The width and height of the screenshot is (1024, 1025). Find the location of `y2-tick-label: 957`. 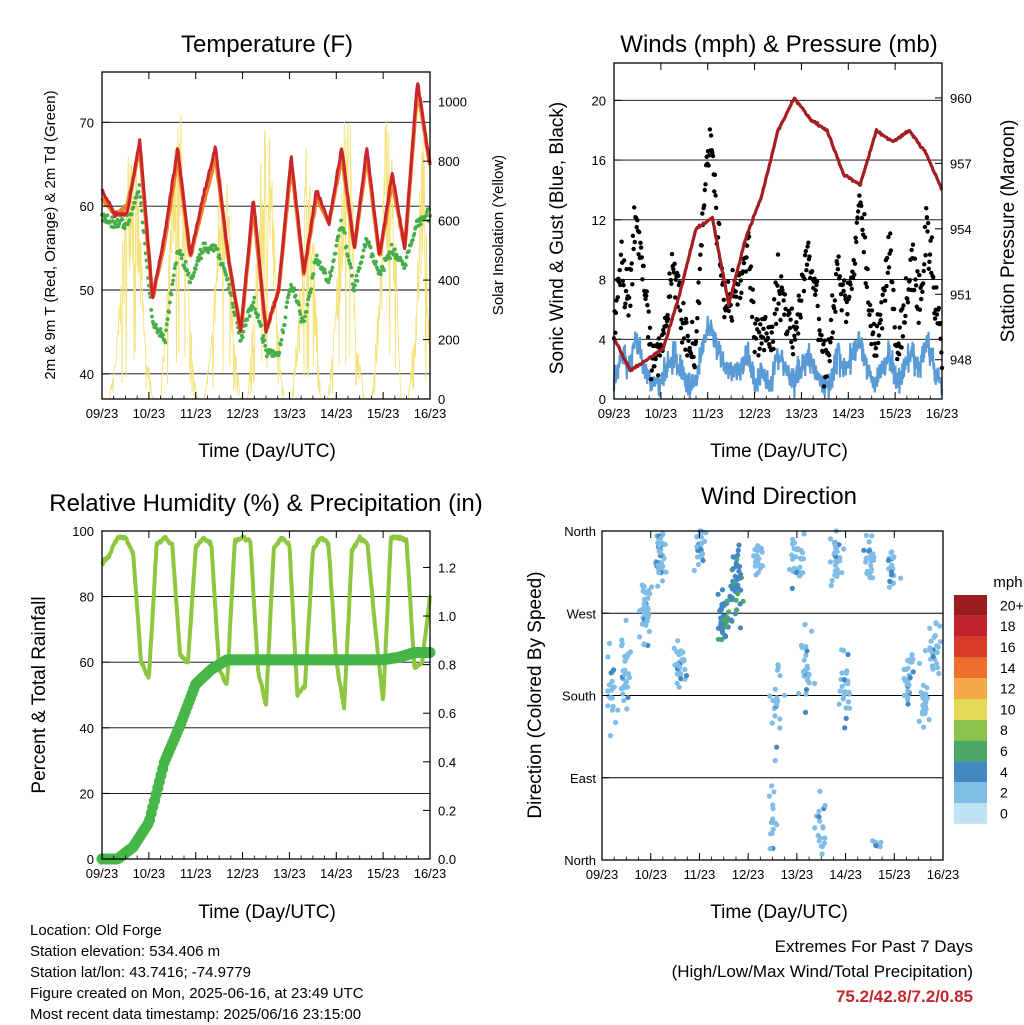

y2-tick-label: 957 is located at coordinates (961, 163).